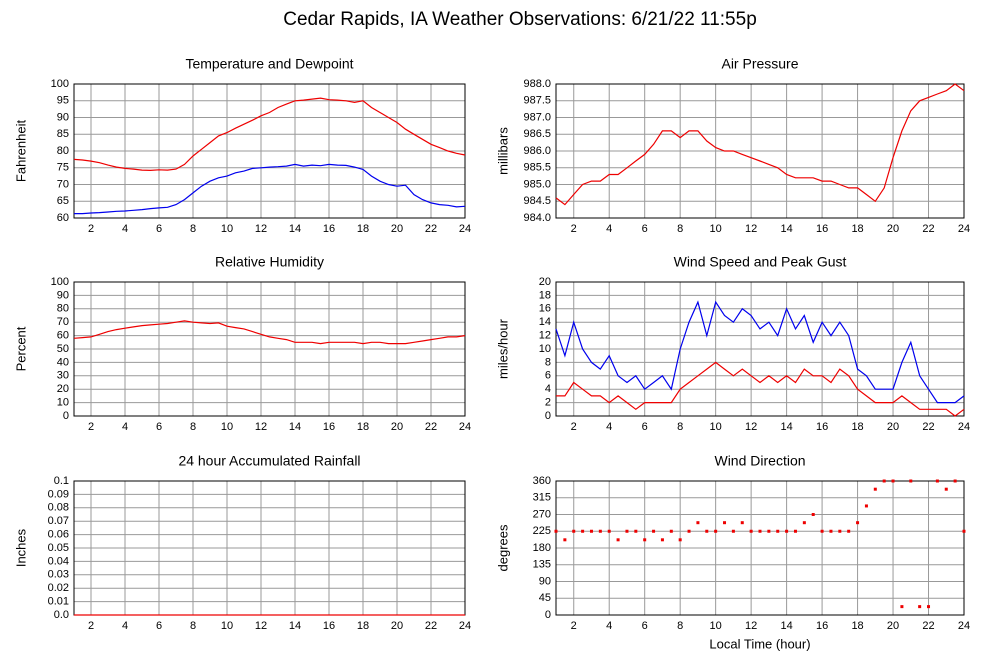 The image size is (1000, 665). I want to click on y-tick-label: 8, so click(548, 362).